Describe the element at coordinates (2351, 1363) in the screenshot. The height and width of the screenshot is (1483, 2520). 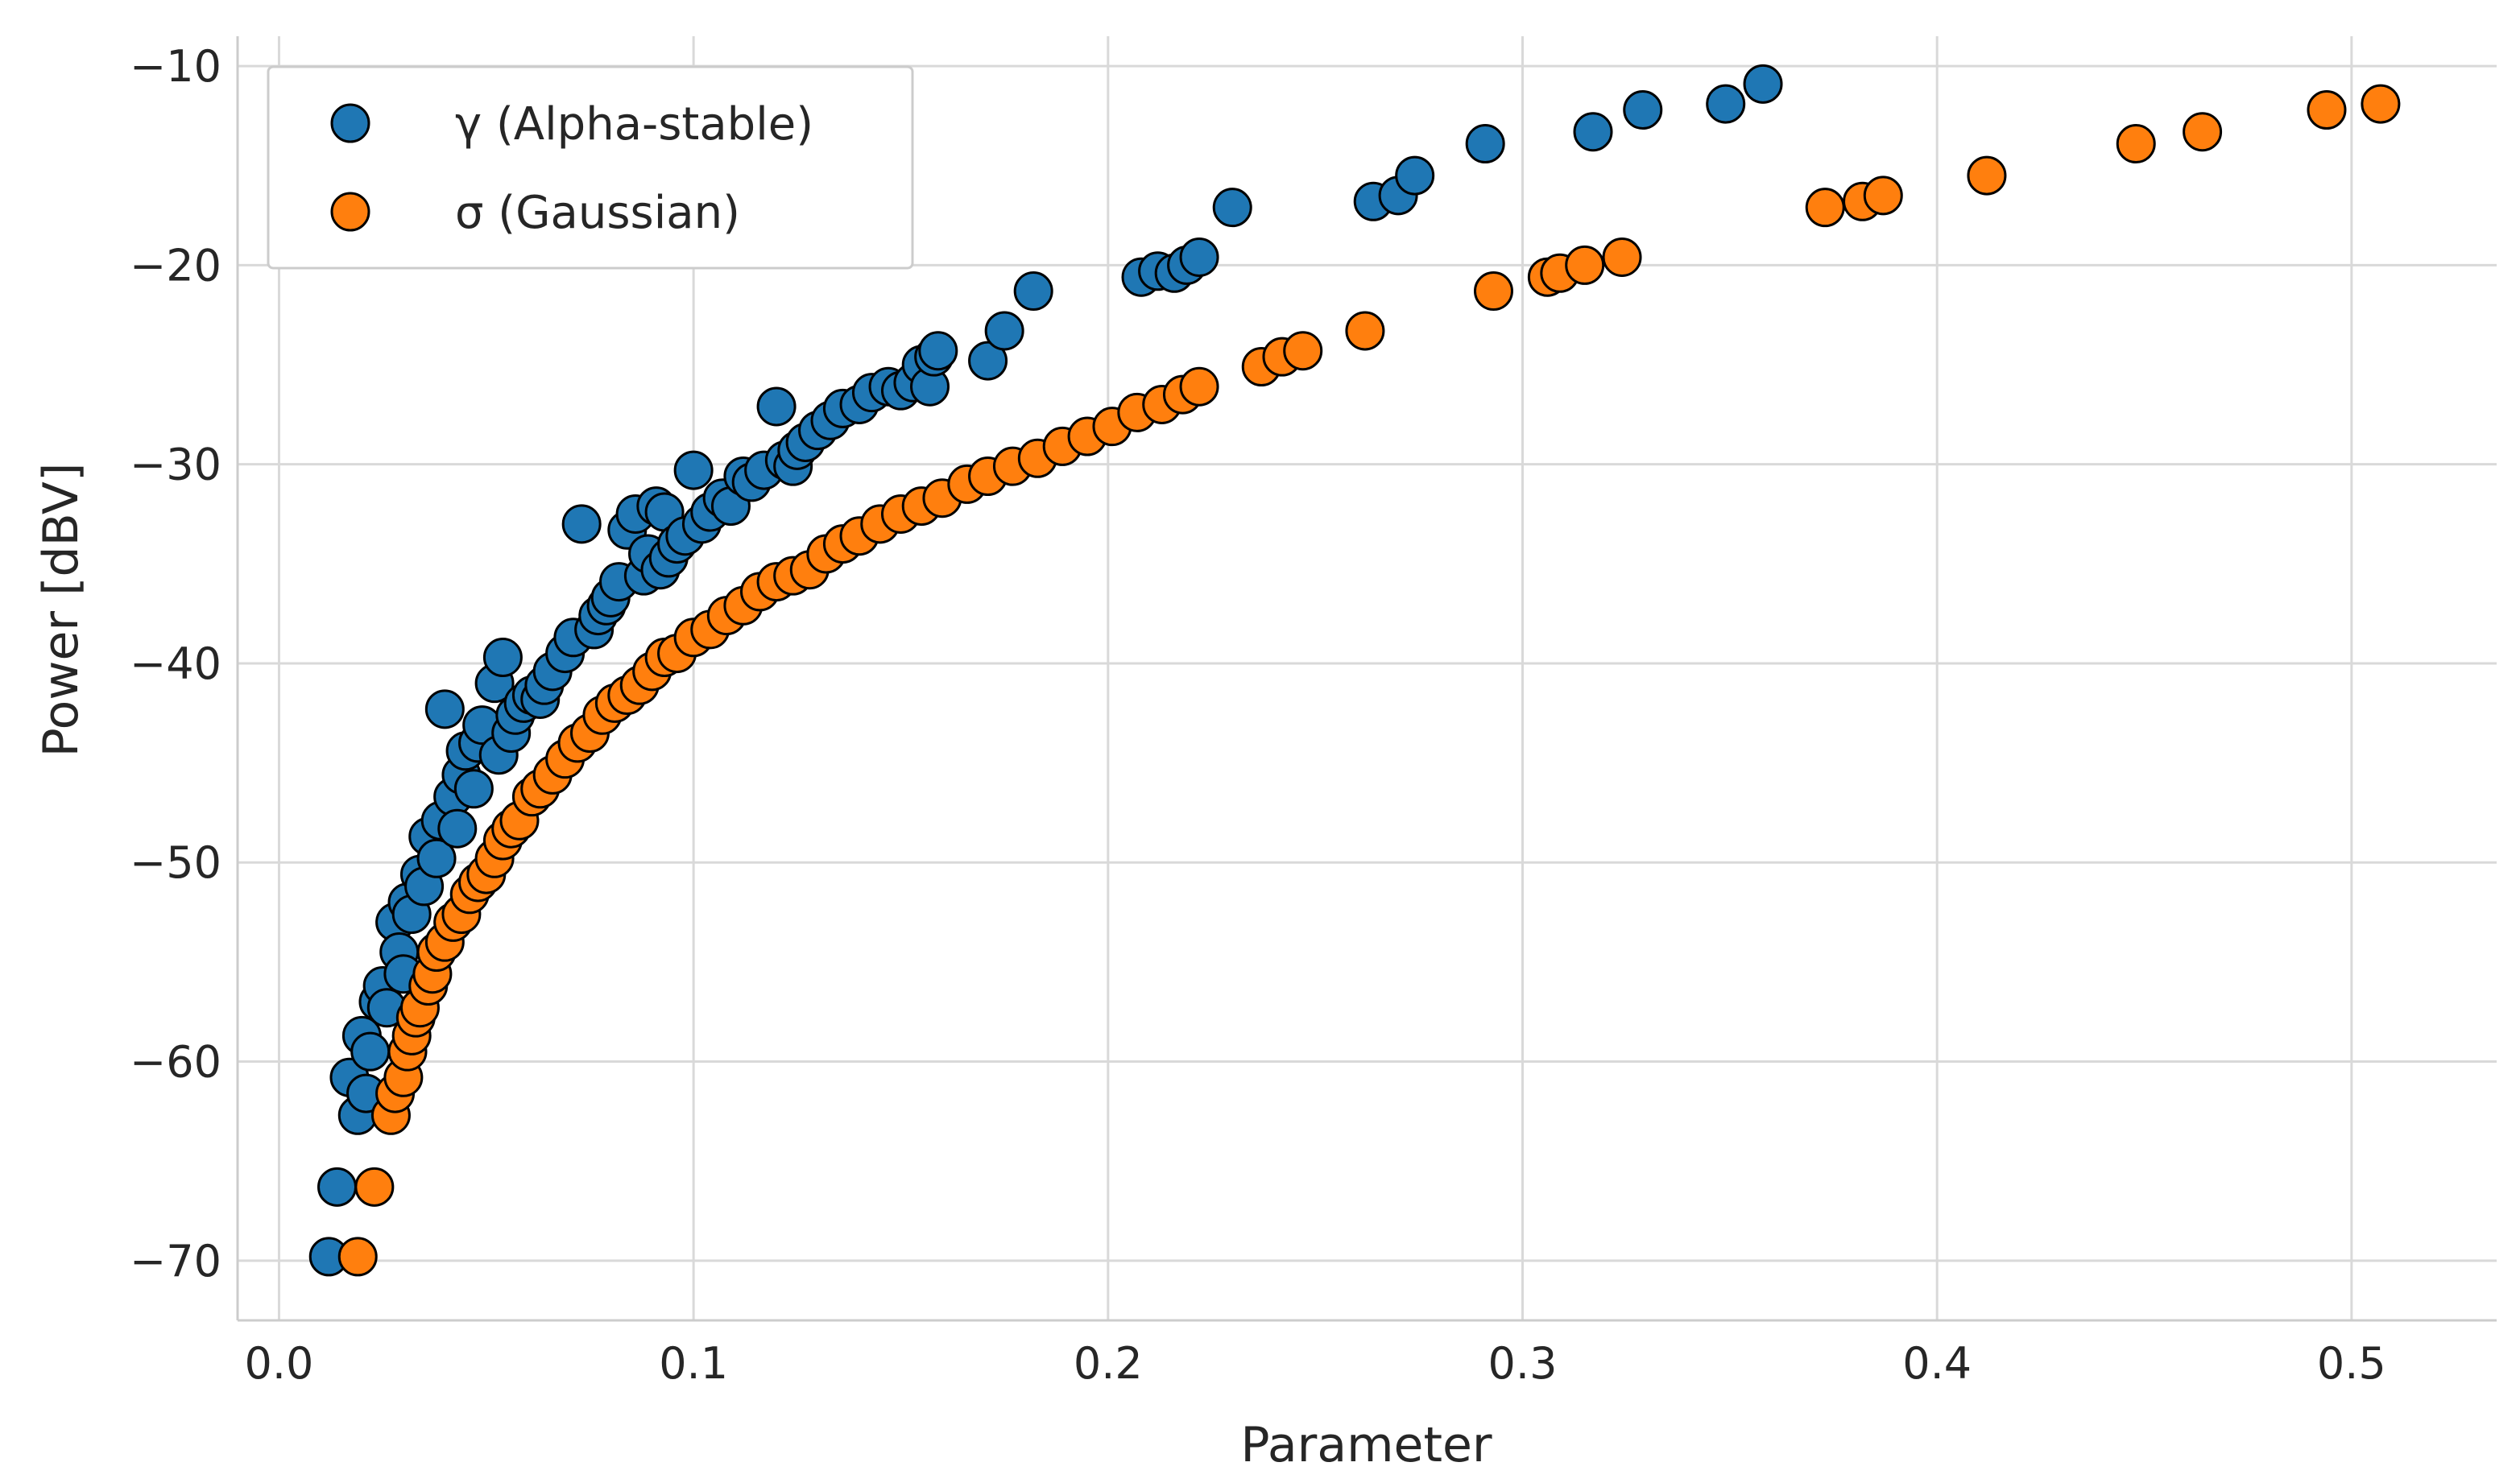
I see `x-tick-label: 0.5` at that location.